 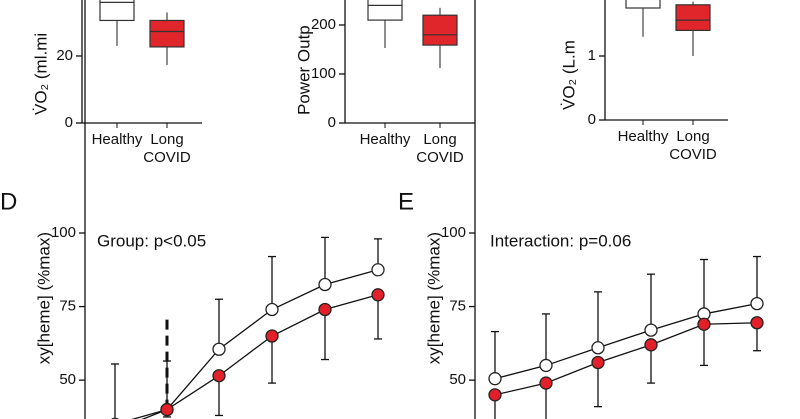 I want to click on annotation: Group: p<0.05, so click(x=151, y=240).